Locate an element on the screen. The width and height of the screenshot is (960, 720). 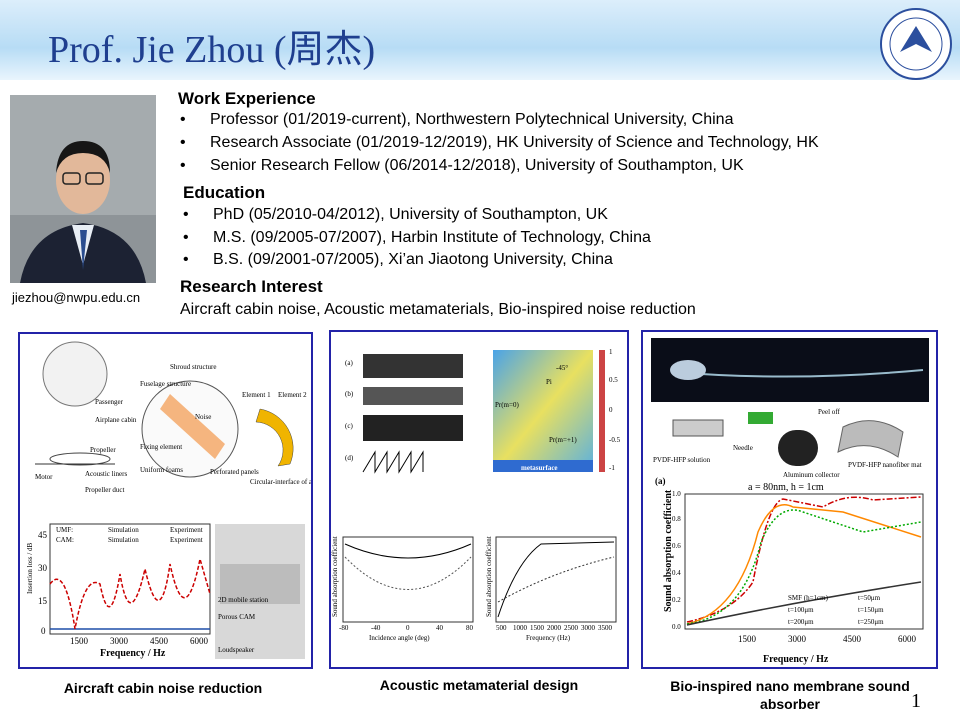
tick-label: 0.2 is located at coordinates (676, 600).